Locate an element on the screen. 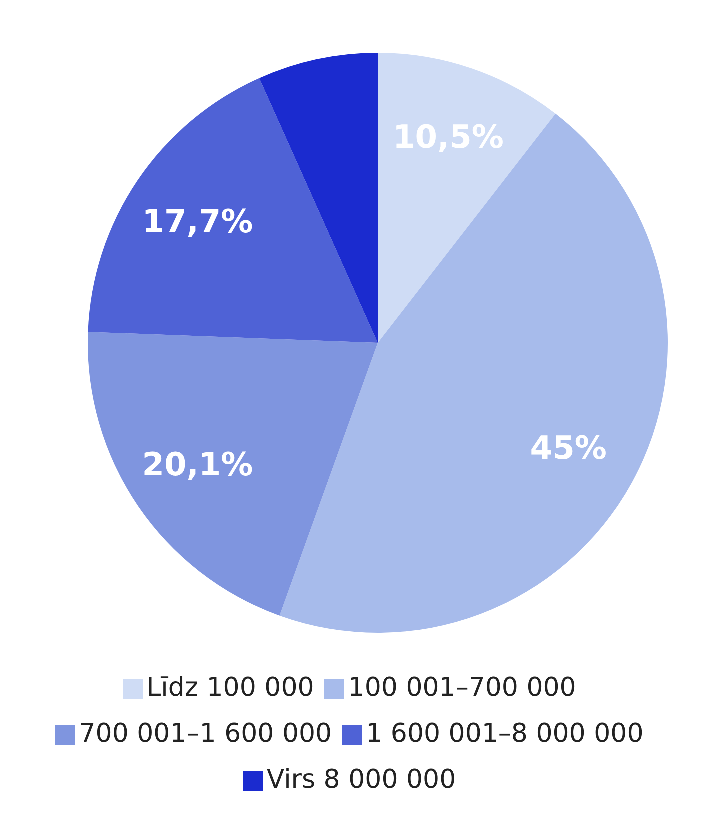  legend-label: Līdz 100 000 is located at coordinates (230, 688).